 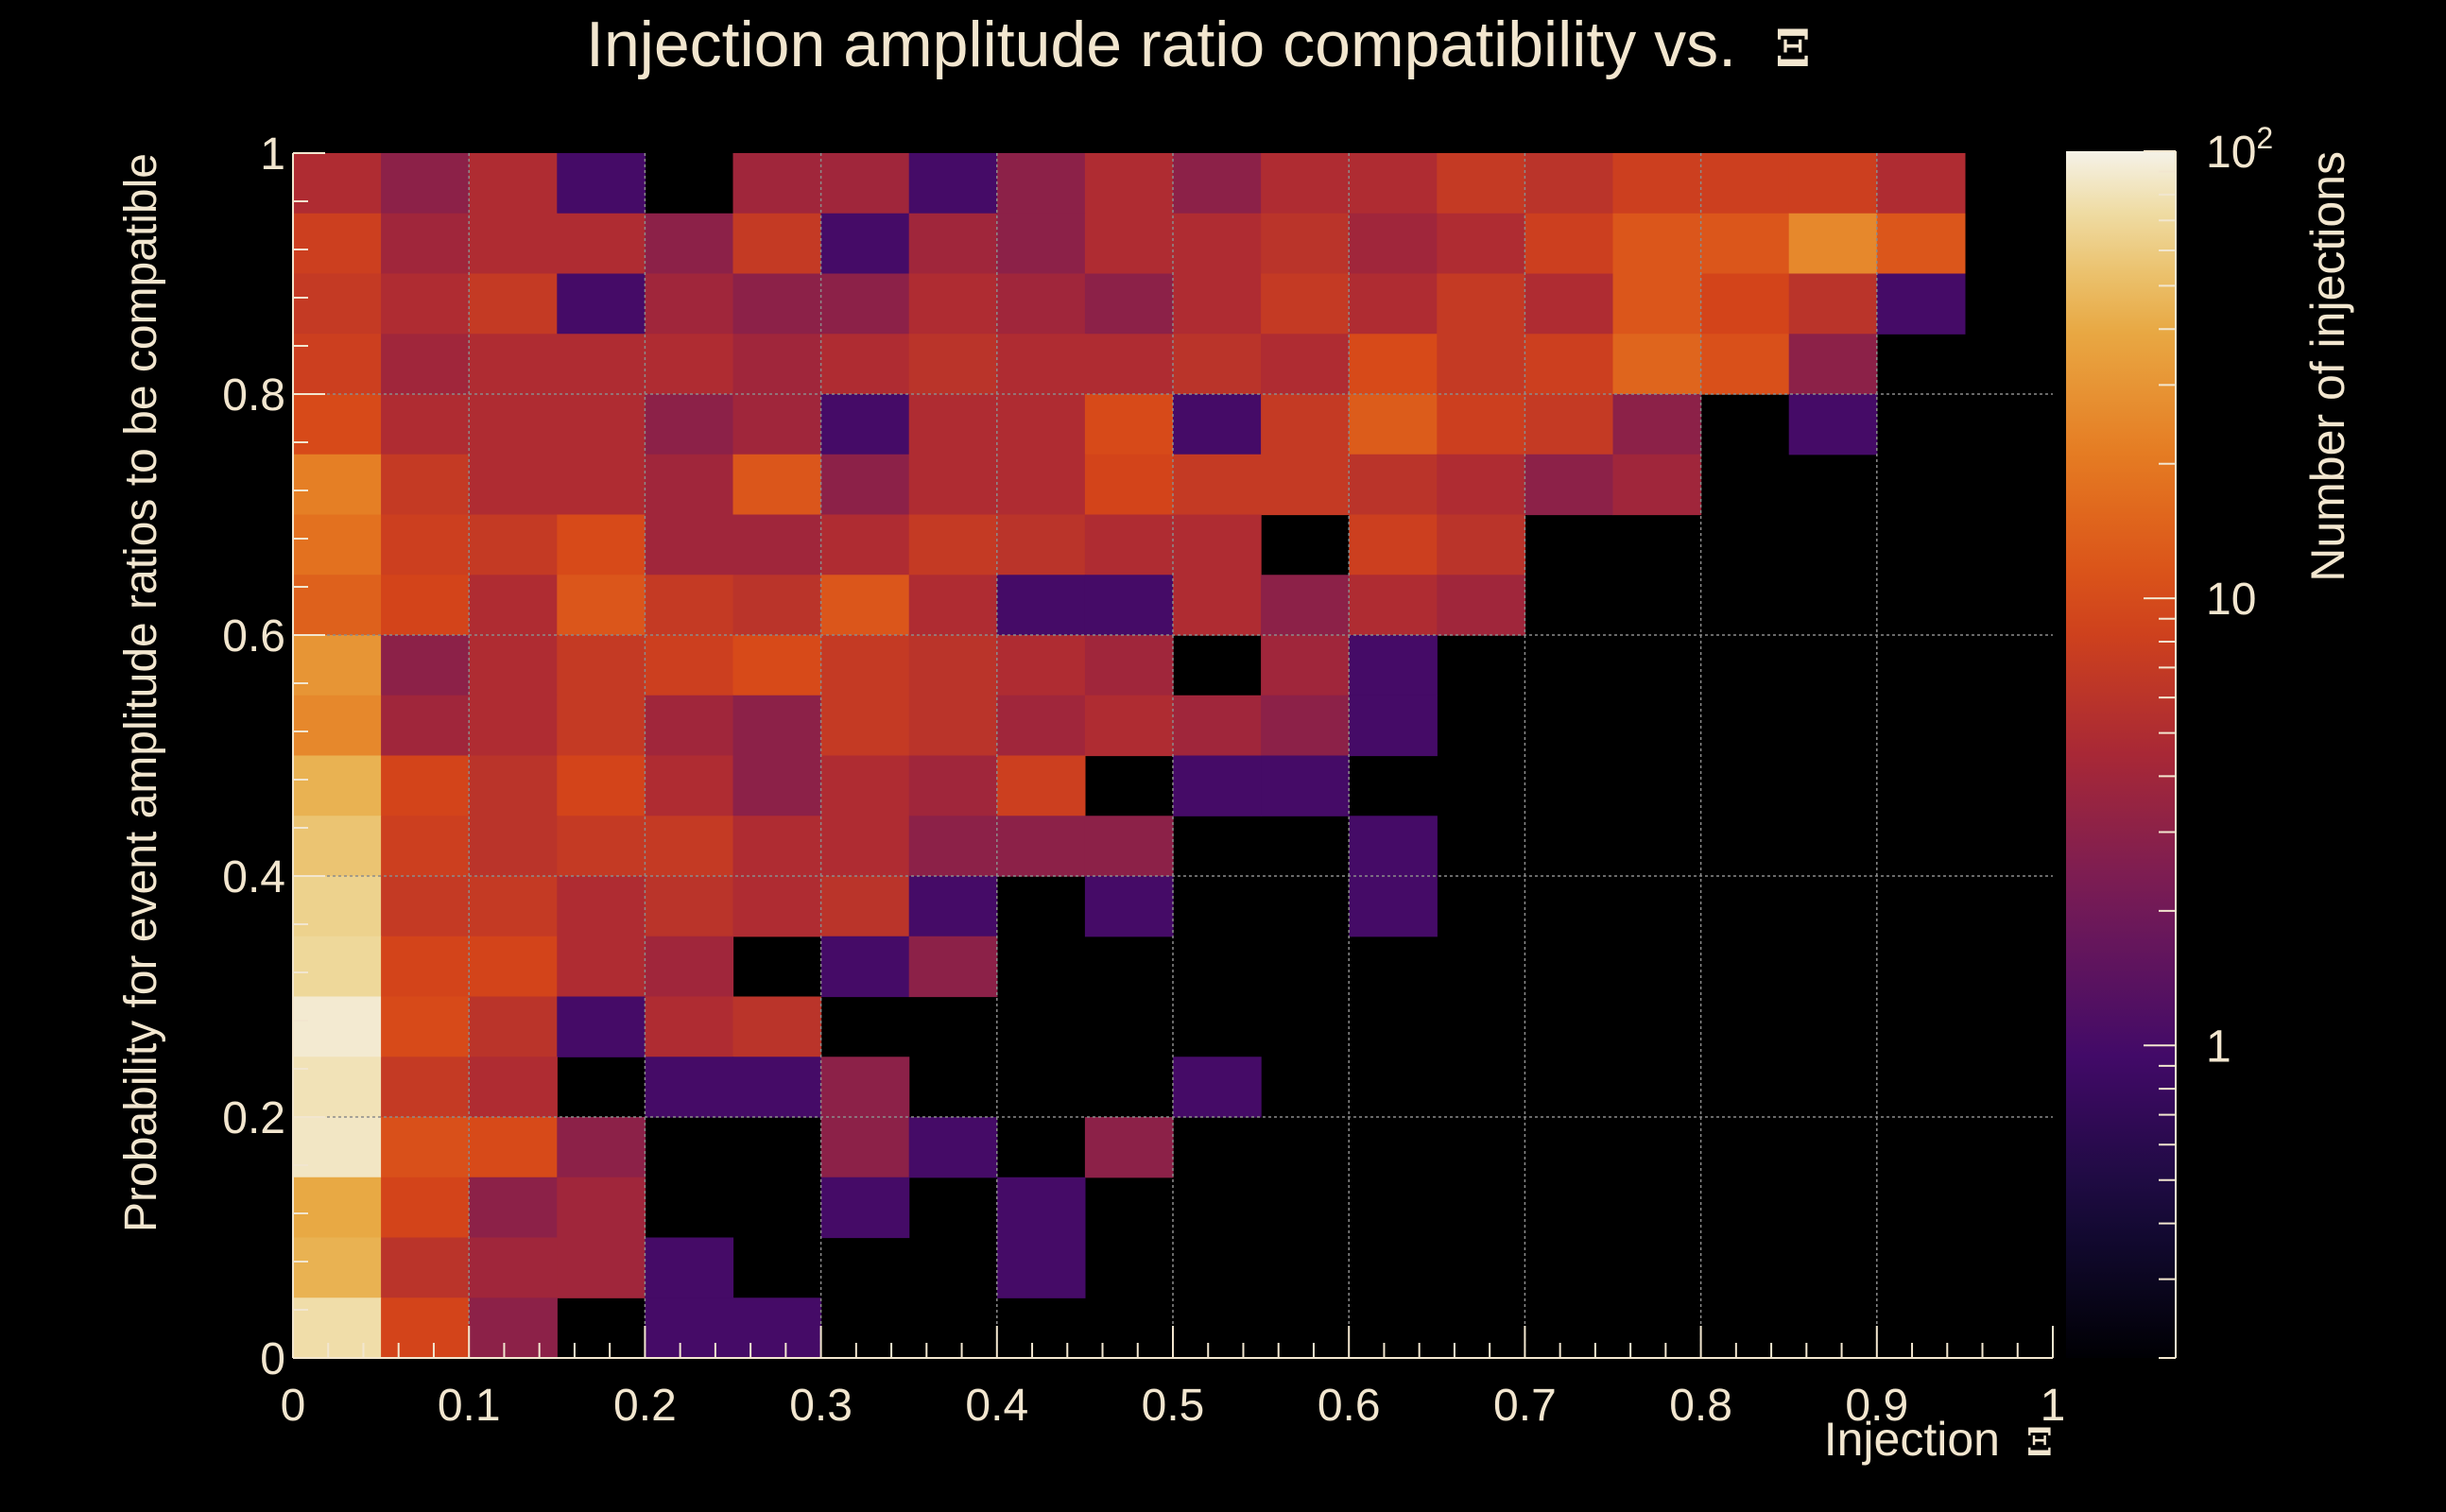 I want to click on y-tick-label: 0.2, so click(x=253, y=1118).